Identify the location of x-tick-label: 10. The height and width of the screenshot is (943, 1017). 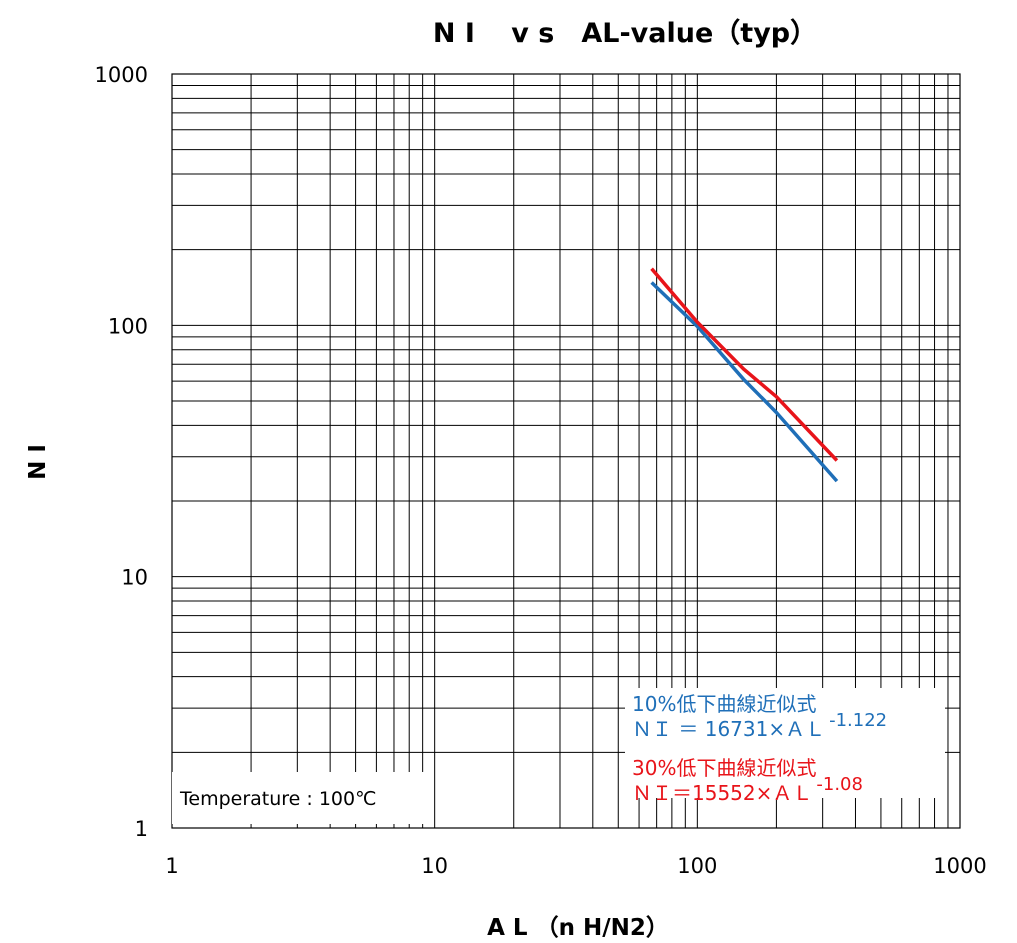
(434, 866).